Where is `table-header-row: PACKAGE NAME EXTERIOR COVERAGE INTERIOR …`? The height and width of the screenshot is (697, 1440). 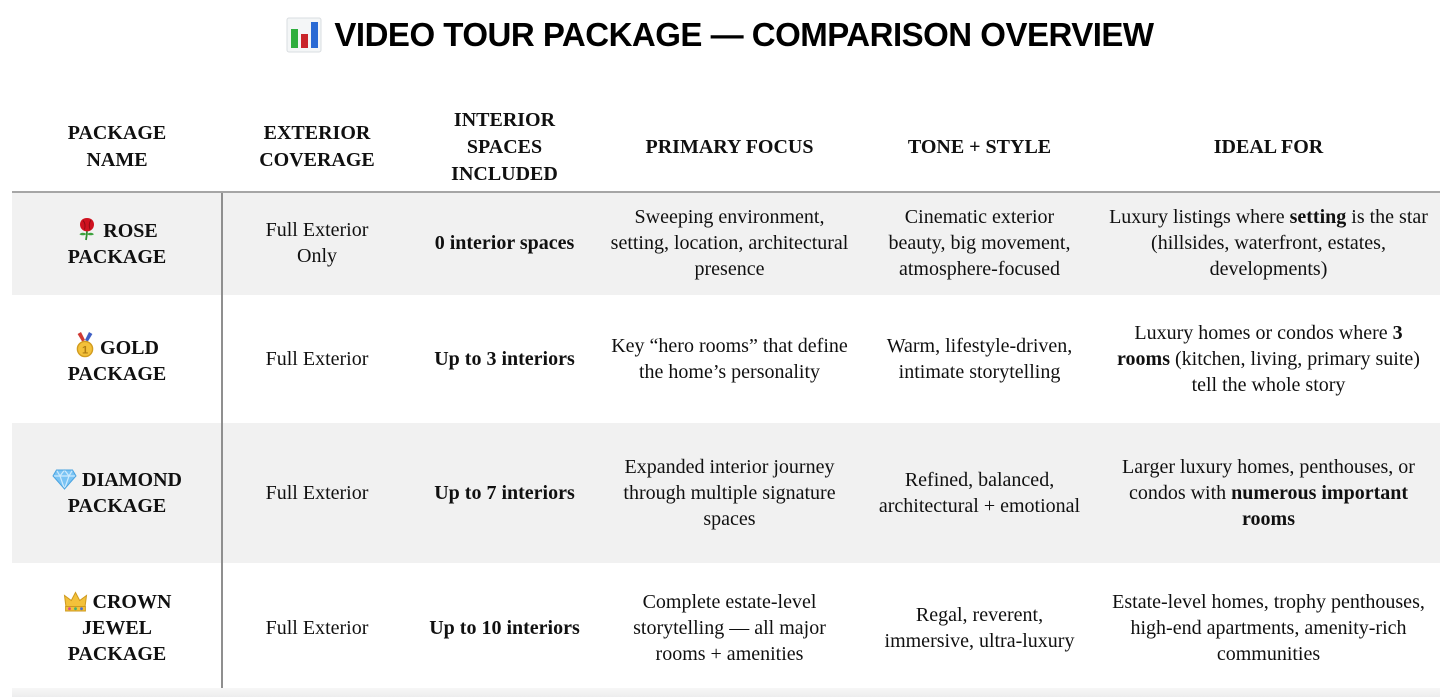 table-header-row: PACKAGE NAME EXTERIOR COVERAGE INTERIOR … is located at coordinates (726, 147).